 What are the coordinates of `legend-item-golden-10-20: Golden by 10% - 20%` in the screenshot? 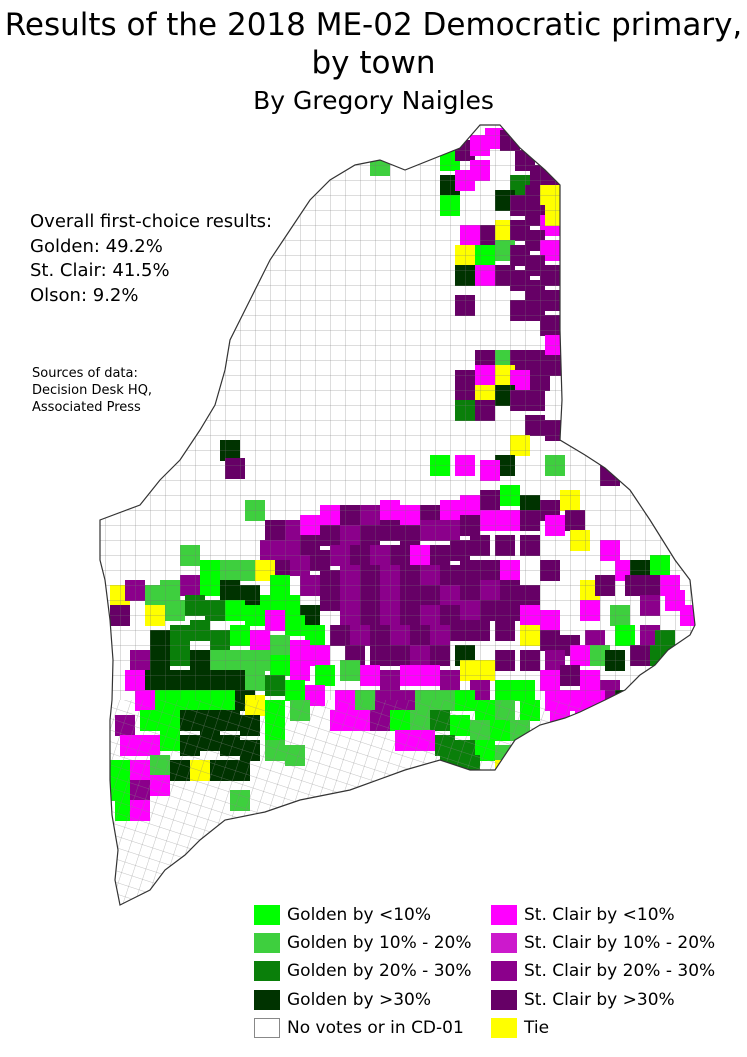 It's located at (363, 943).